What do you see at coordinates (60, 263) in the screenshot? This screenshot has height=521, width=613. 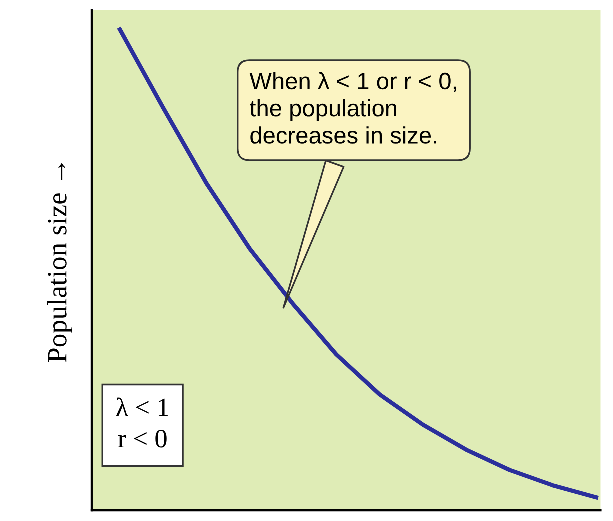 I see `y-axis-title: Population size →` at bounding box center [60, 263].